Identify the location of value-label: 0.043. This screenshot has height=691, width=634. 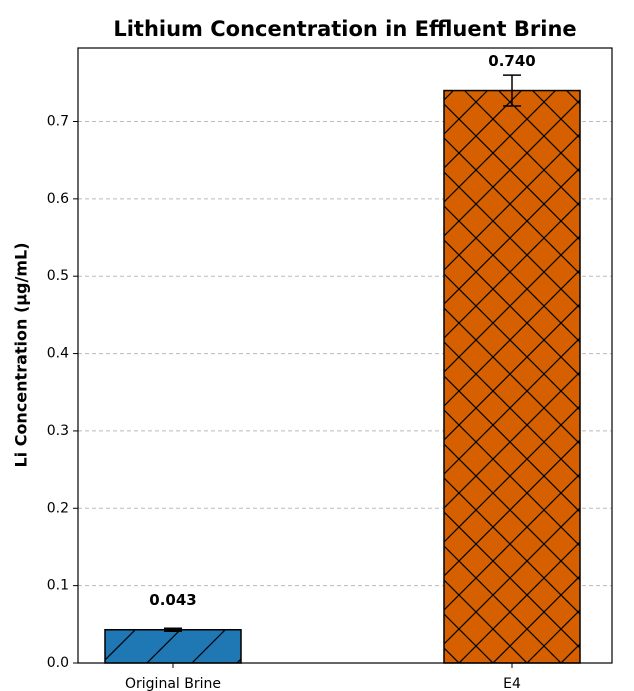
(172, 600).